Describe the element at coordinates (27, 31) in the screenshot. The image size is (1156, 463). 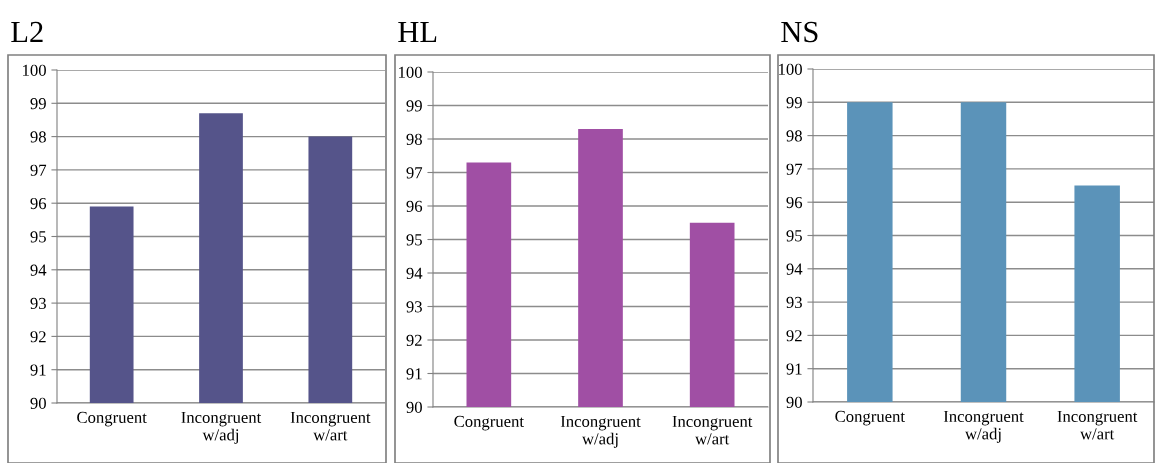
I see `chart-title: L2` at that location.